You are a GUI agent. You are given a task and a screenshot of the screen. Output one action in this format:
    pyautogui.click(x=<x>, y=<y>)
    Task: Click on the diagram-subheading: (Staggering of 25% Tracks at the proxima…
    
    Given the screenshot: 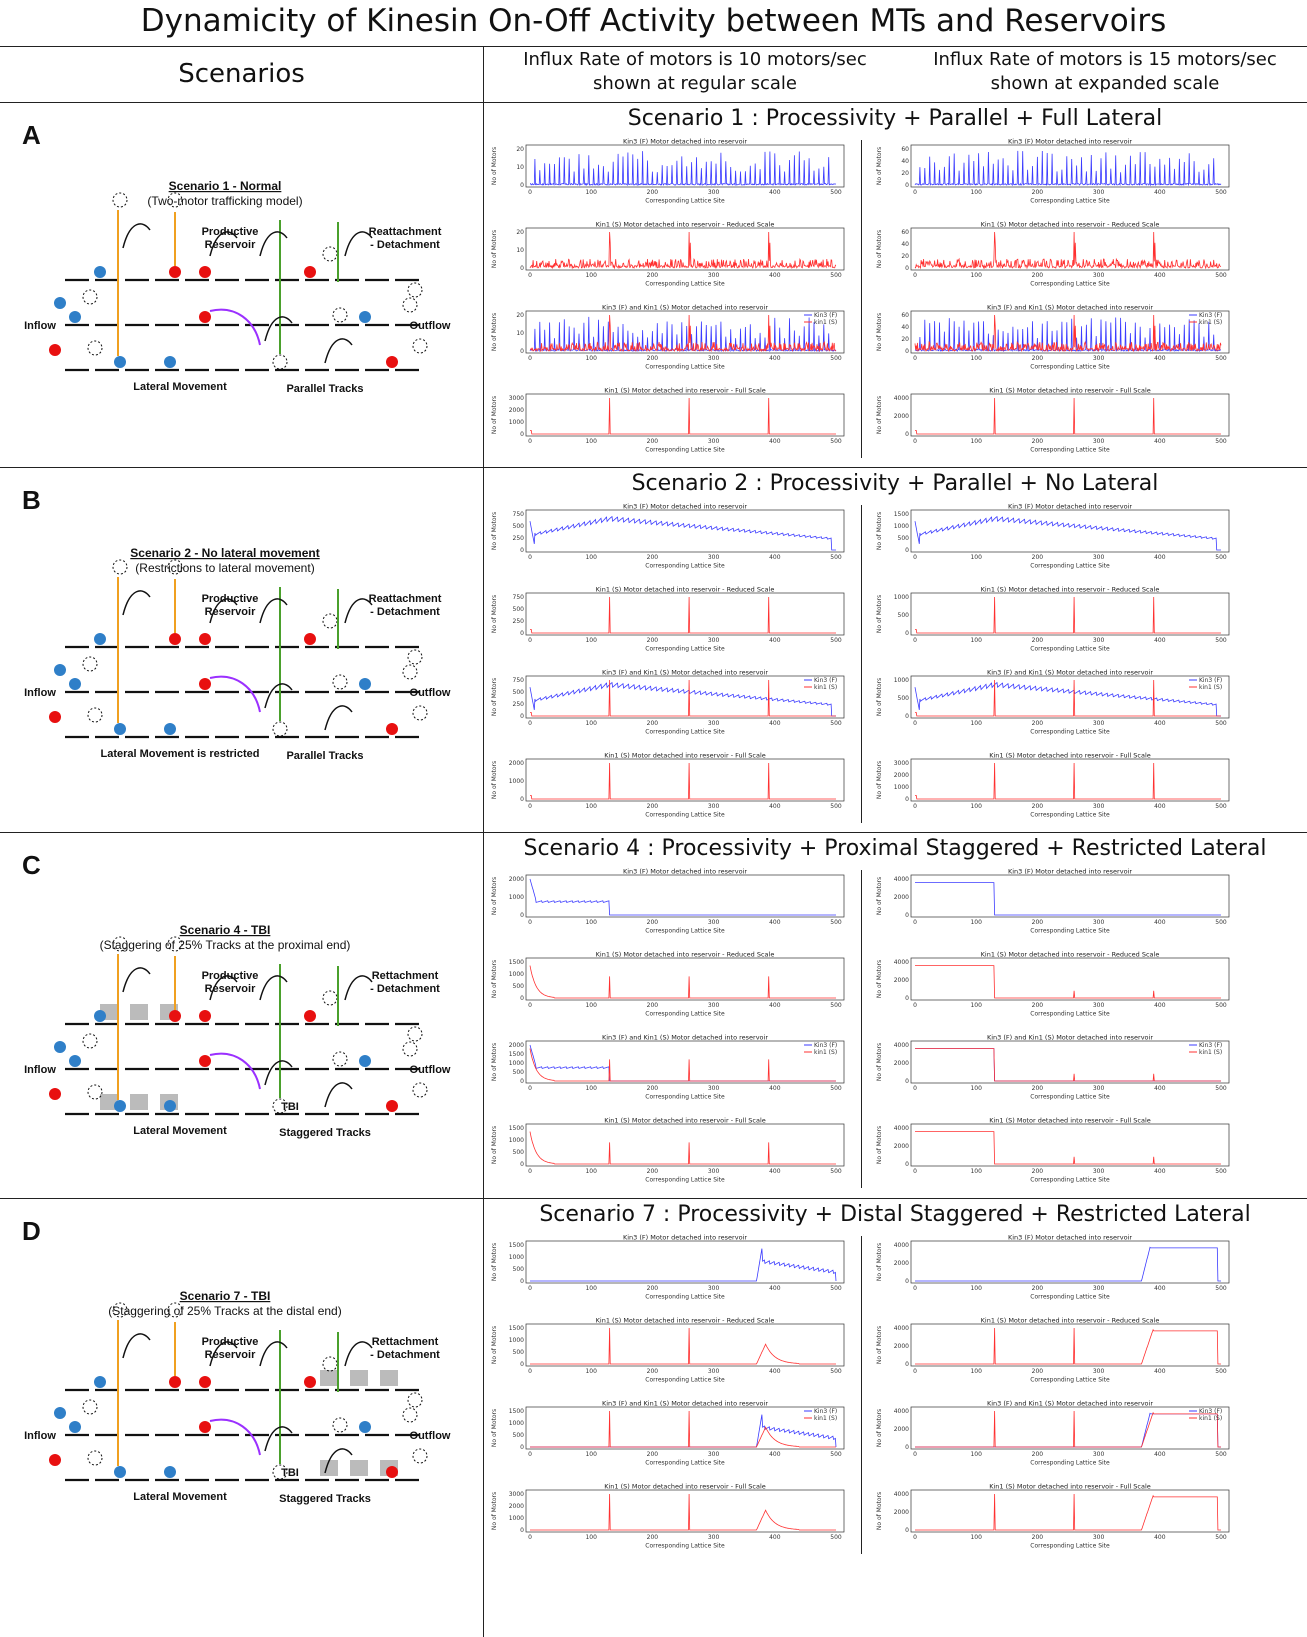 What is the action you would take?
    pyautogui.click(x=225, y=945)
    